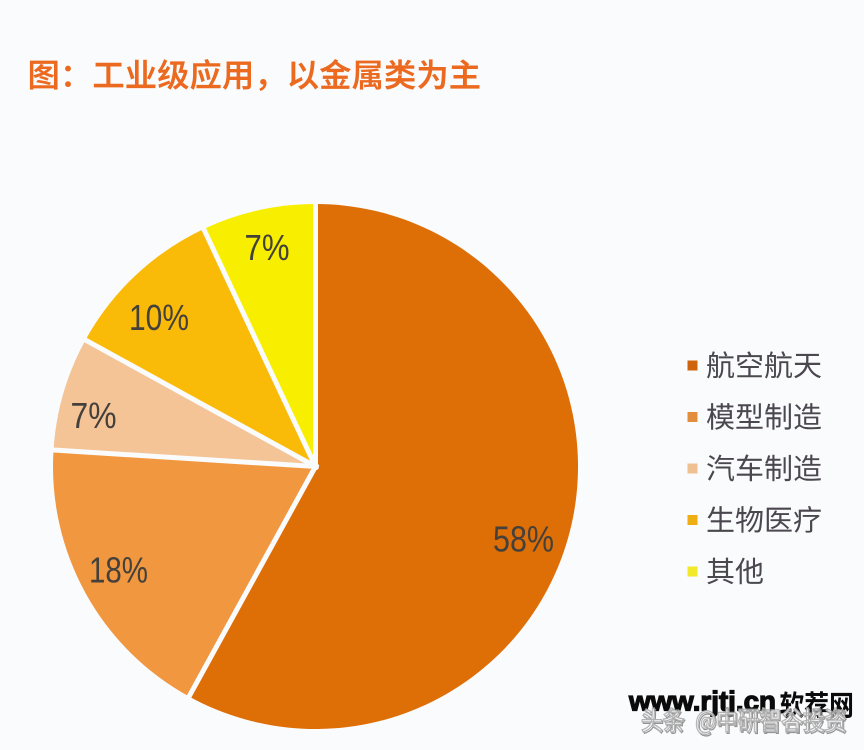 This screenshot has width=864, height=750. What do you see at coordinates (159, 317) in the screenshot?
I see `svg-text: 10%` at bounding box center [159, 317].